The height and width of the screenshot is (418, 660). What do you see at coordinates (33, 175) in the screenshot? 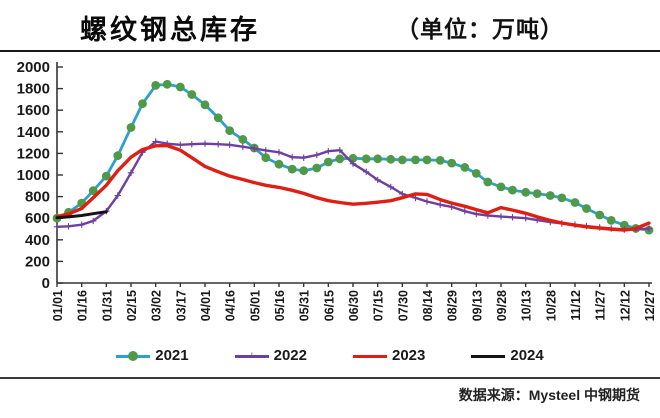
I see `y-tick-label: 1000` at bounding box center [33, 175].